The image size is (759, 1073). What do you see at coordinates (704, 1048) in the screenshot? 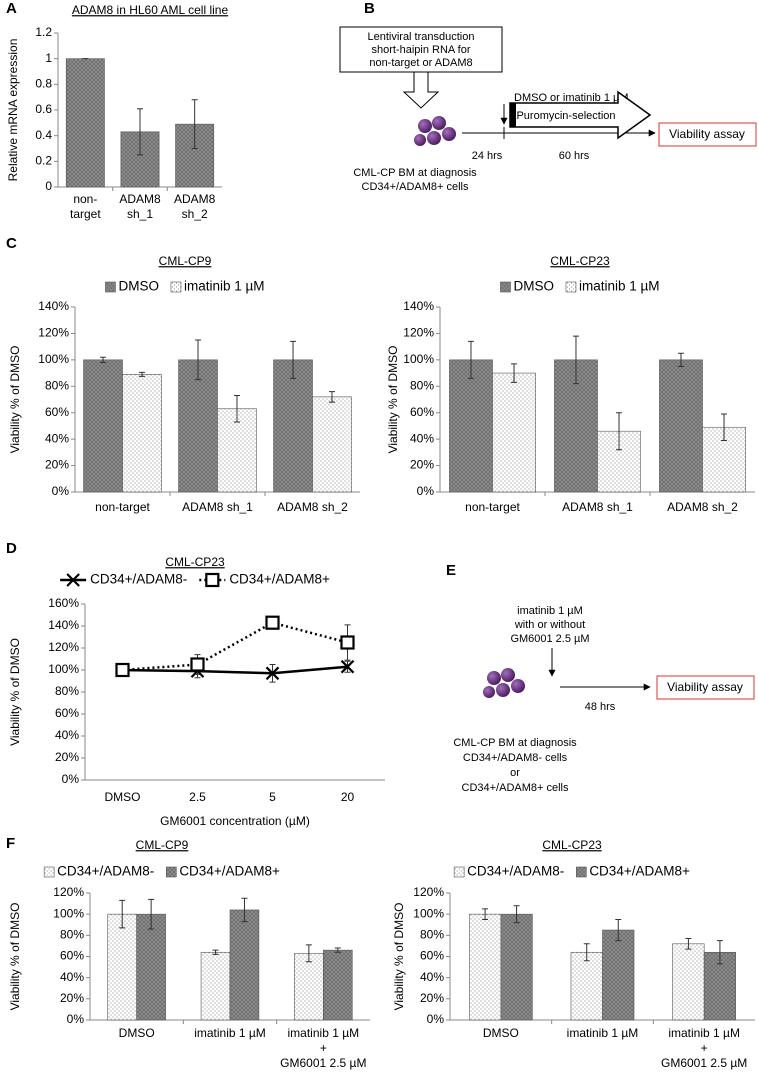
I see `x-tick-label: imatinib 1 µM + GM6001 2.5 µM` at bounding box center [704, 1048].